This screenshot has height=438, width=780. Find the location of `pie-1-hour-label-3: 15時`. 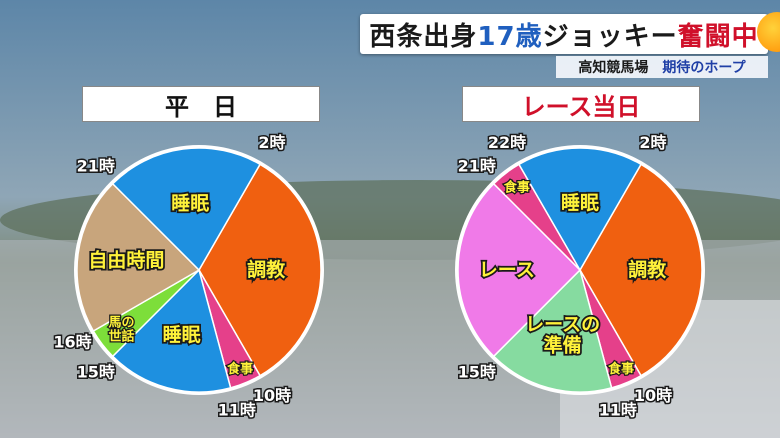

pie-1-hour-label-3: 15時 is located at coordinates (477, 372).